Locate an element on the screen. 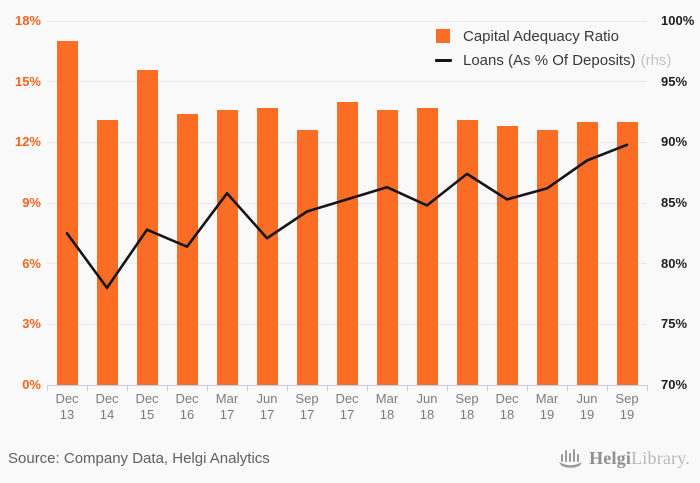 This screenshot has width=700, height=483. y-axis-label: 90% is located at coordinates (674, 142).